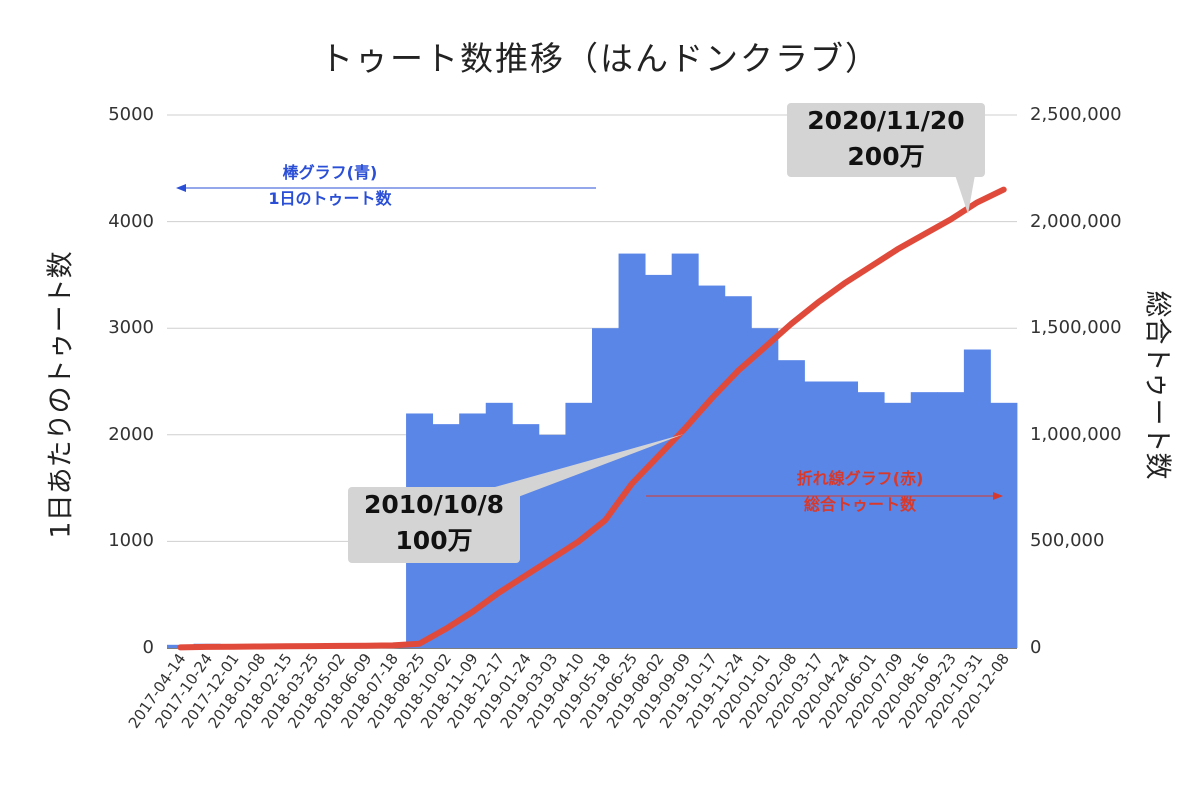  I want to click on right-tick-label: 2,500,000, so click(1076, 114).